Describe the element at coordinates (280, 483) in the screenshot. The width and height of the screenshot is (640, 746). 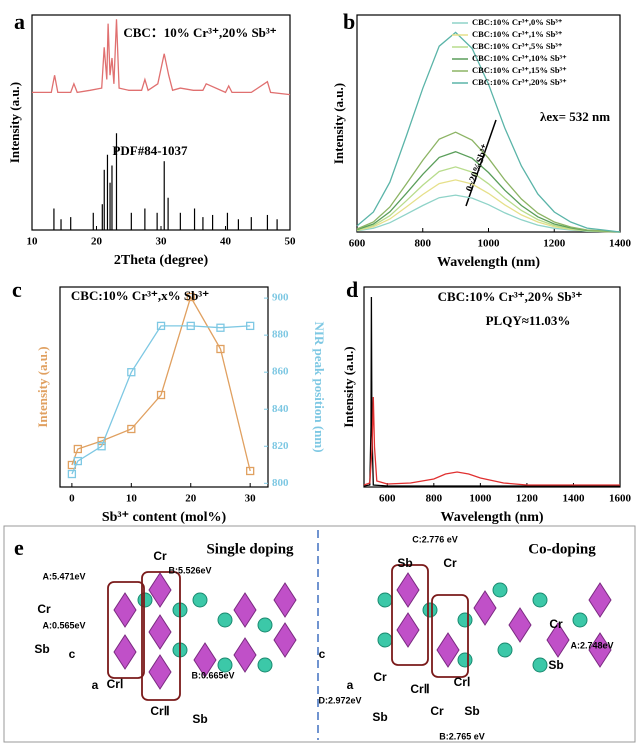
I see `y2-tick-label: 800` at that location.